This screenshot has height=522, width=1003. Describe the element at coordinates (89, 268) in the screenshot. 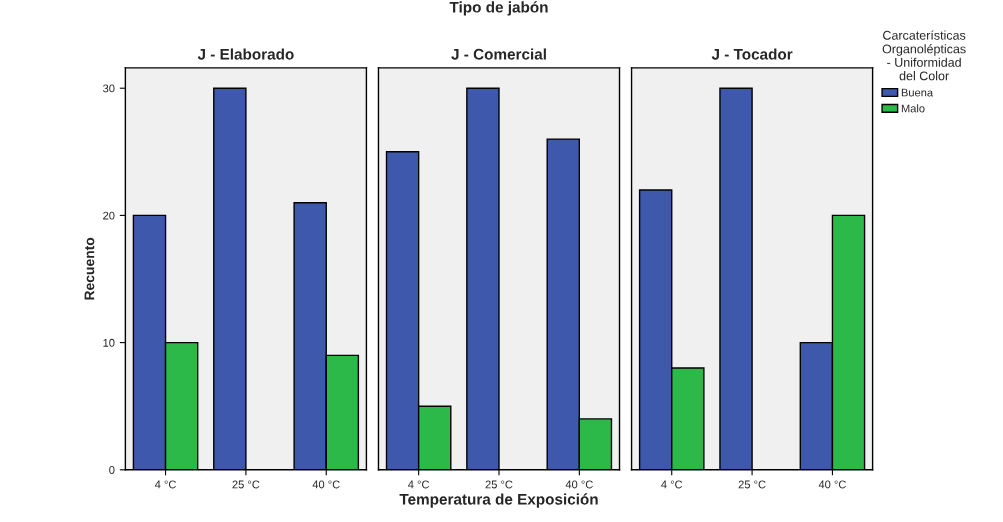

I see `y-axis-title: Recuento` at that location.